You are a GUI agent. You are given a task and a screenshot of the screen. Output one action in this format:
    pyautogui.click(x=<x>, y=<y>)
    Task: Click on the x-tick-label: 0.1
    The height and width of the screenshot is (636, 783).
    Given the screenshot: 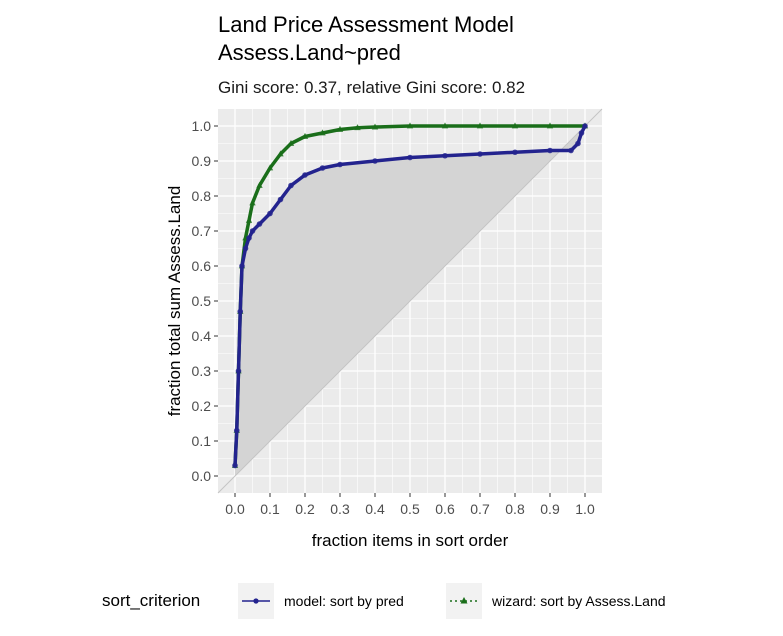 What is the action you would take?
    pyautogui.click(x=270, y=509)
    